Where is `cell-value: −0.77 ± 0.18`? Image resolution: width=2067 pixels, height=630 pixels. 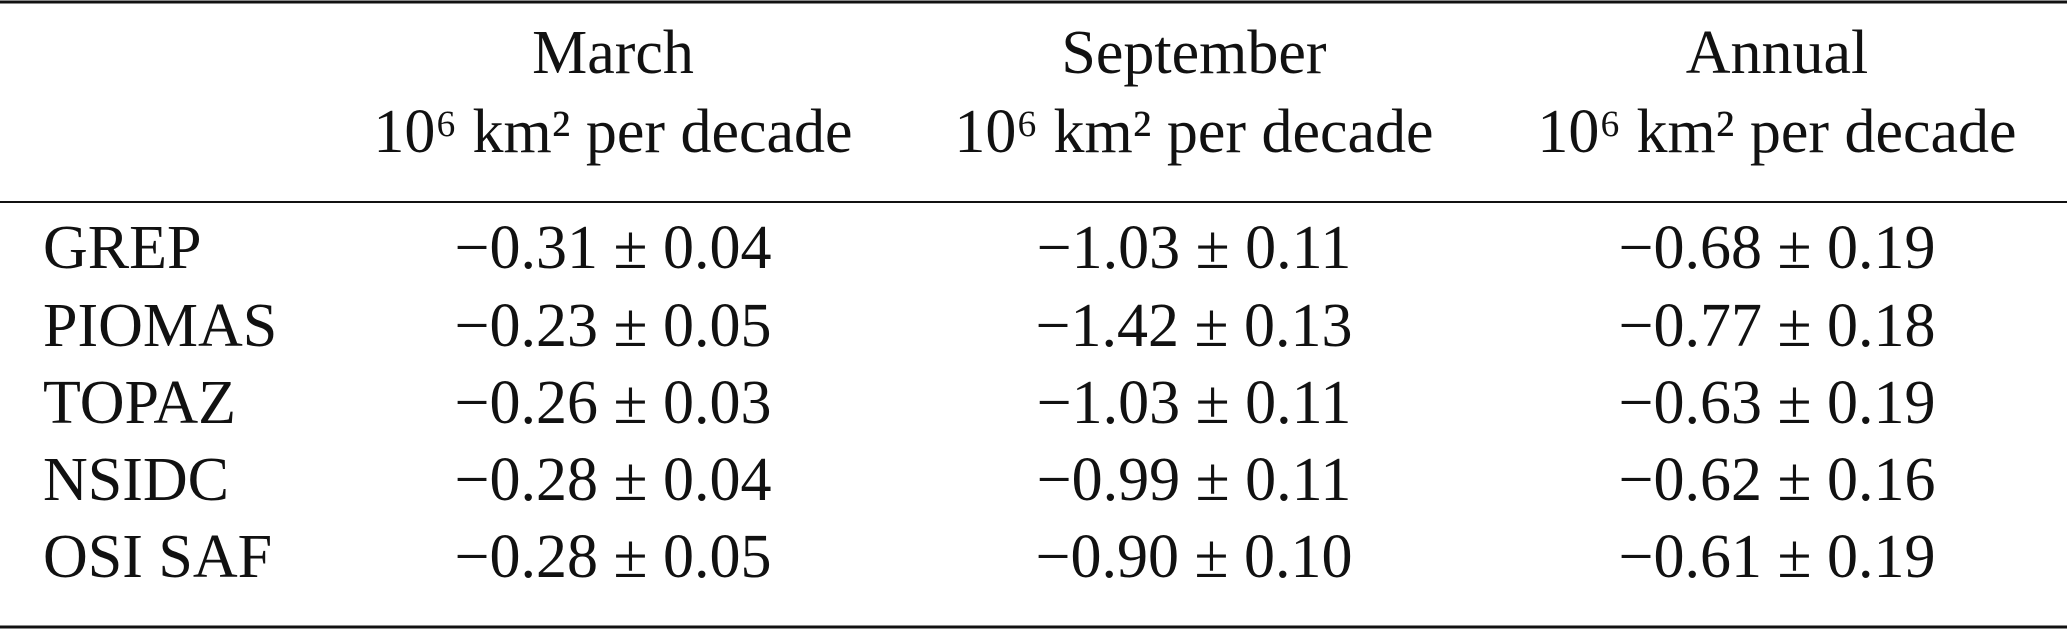
cell-value: −0.77 ± 0.18 is located at coordinates (1777, 326).